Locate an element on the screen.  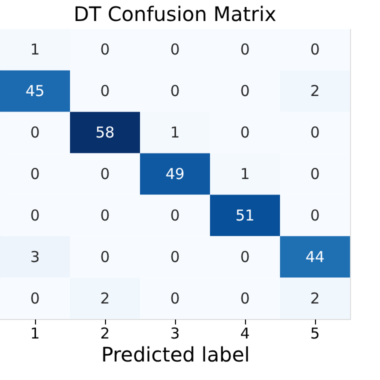
data-label: 44 is located at coordinates (315, 257).